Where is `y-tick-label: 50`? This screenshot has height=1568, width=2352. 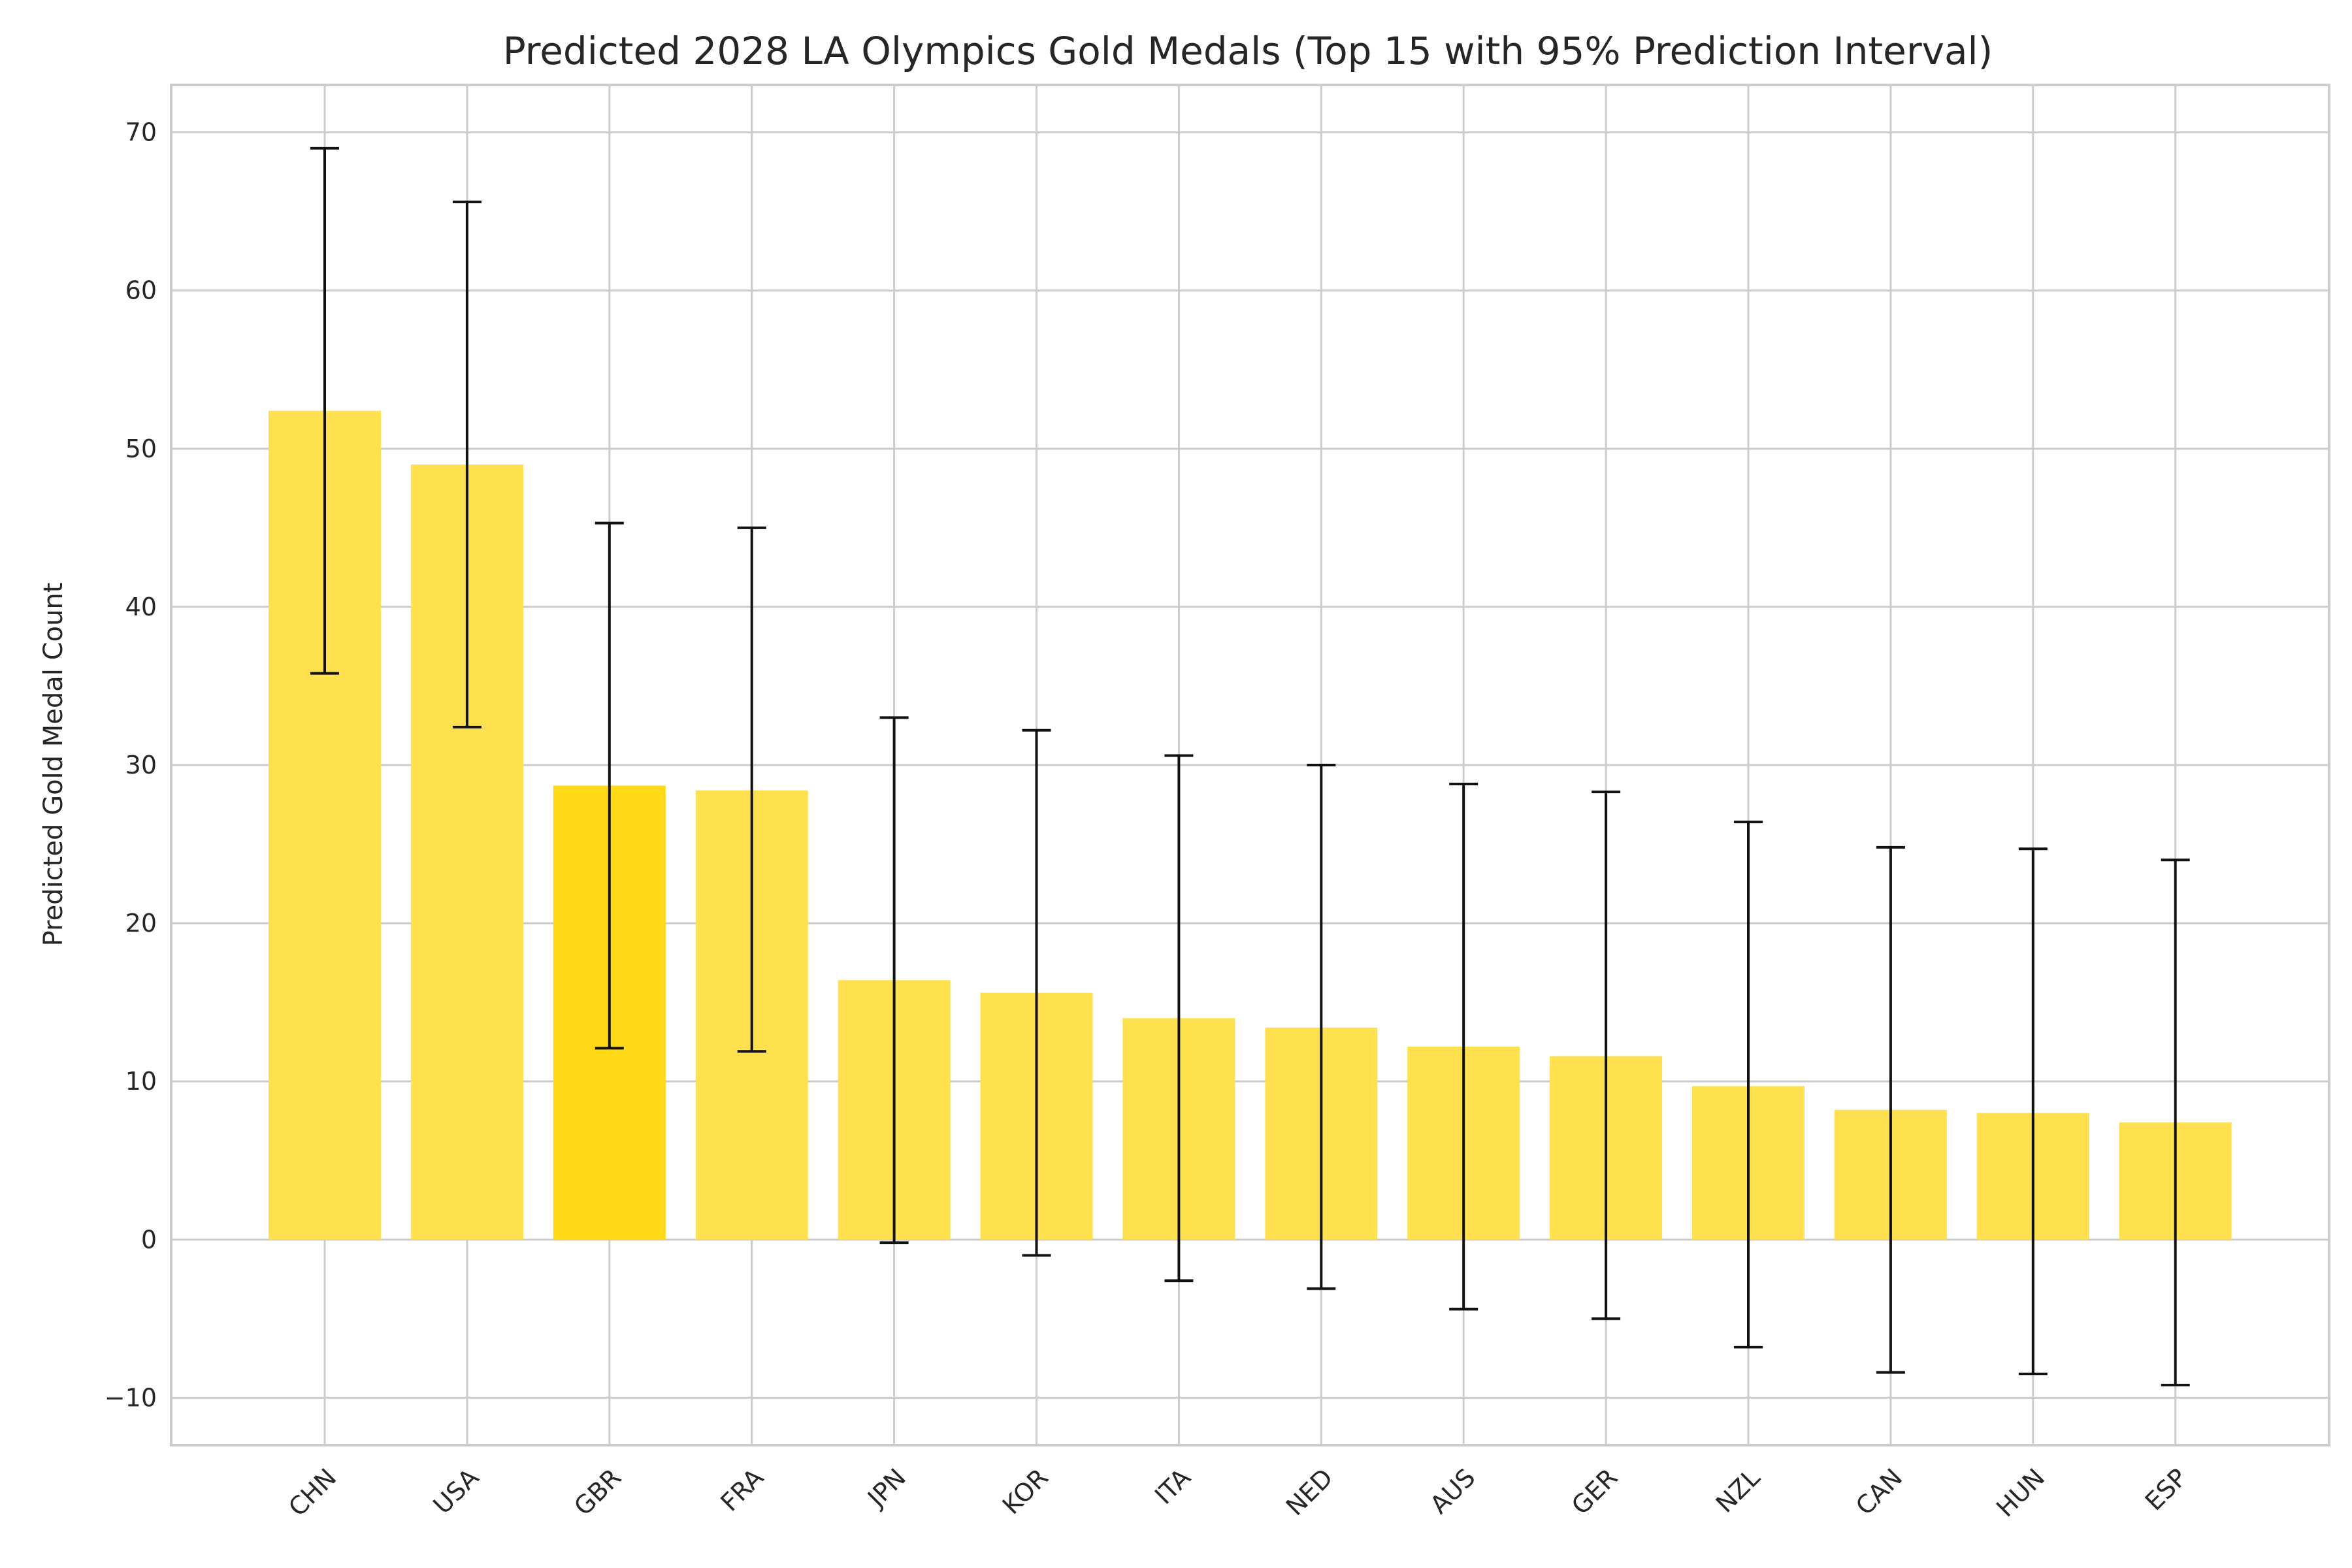 y-tick-label: 50 is located at coordinates (141, 448).